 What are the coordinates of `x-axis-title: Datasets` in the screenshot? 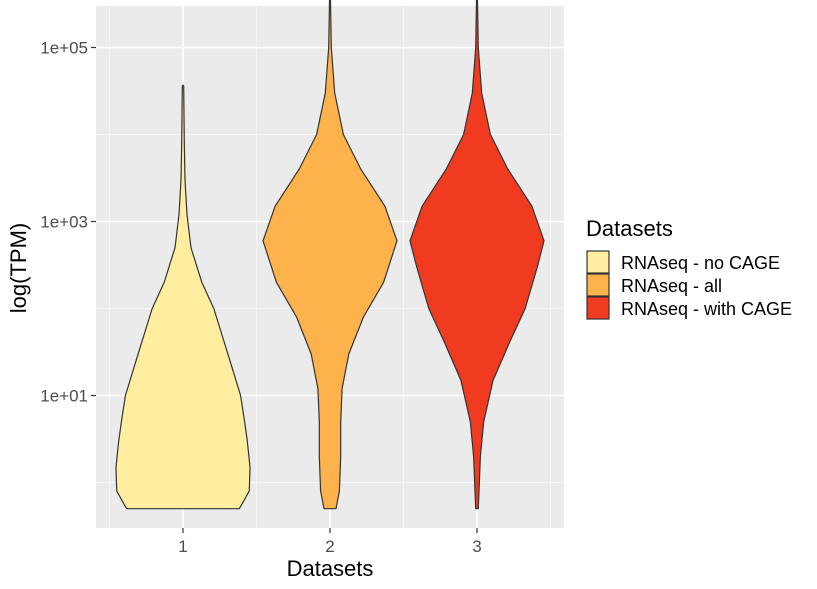 It's located at (330, 568).